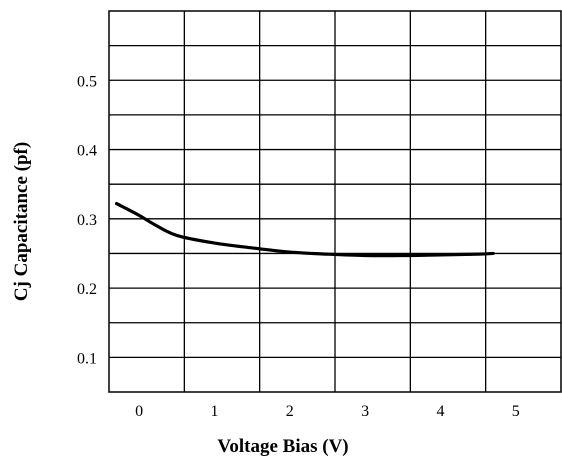  I want to click on x-tick-label: 1, so click(214, 411).